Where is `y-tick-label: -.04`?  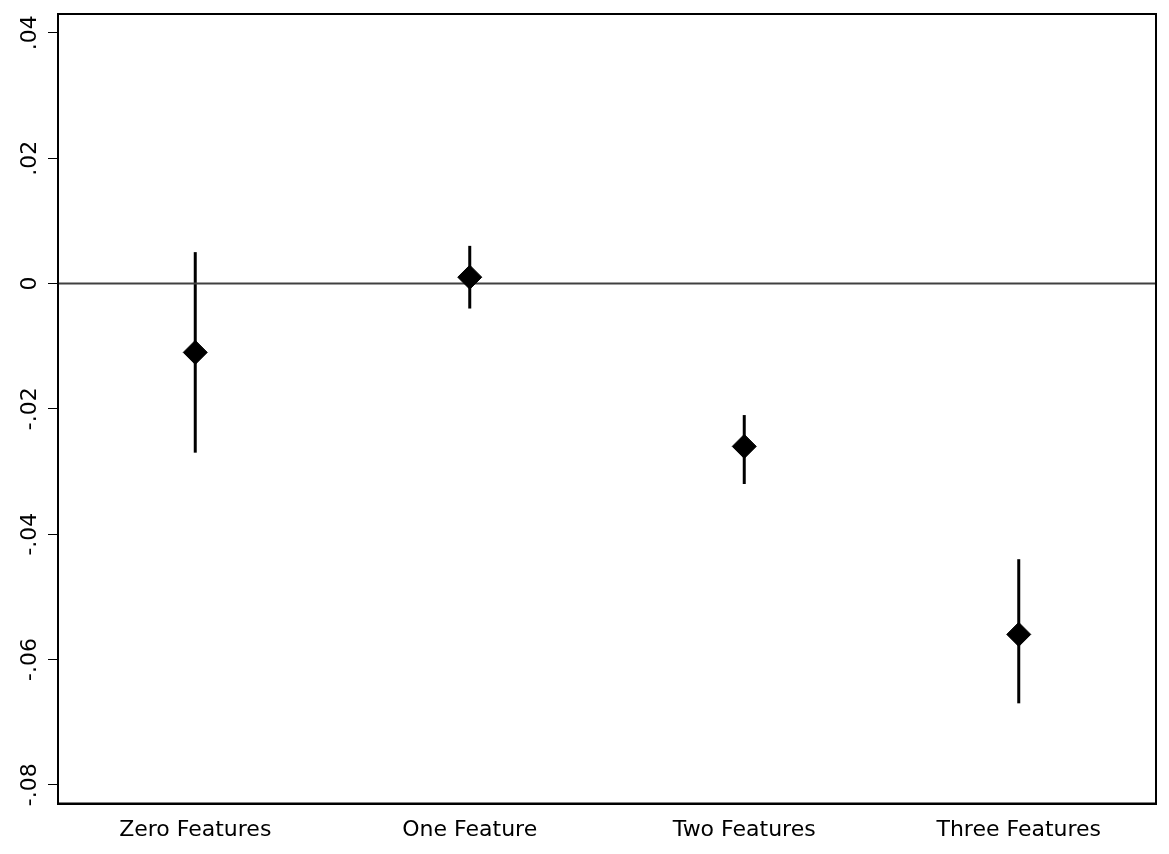
y-tick-label: -.04 is located at coordinates (28, 534).